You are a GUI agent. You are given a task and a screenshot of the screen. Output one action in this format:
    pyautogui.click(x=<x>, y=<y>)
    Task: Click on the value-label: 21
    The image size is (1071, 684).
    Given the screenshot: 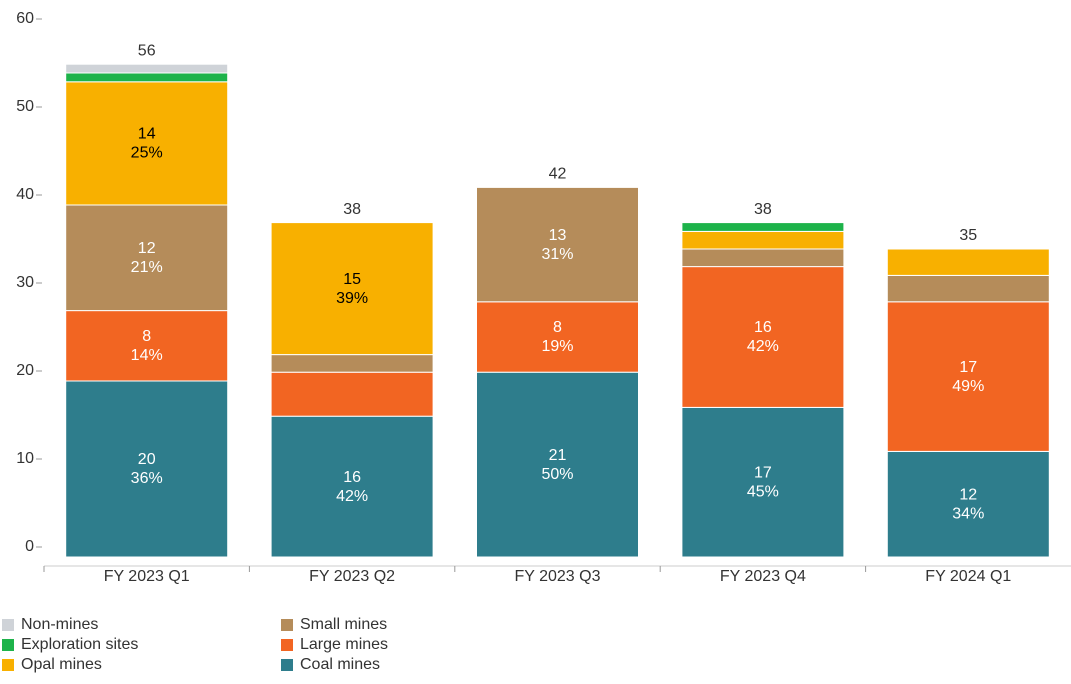 What is the action you would take?
    pyautogui.click(x=558, y=455)
    